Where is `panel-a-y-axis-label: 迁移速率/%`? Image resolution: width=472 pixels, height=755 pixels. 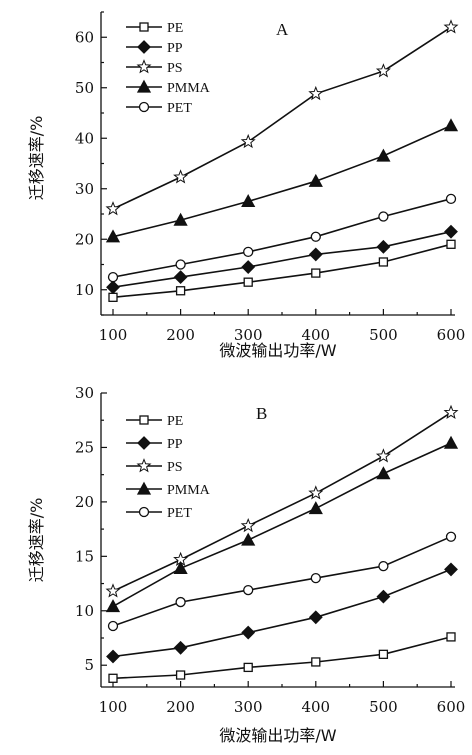 panel-a-y-axis-label: 迁移速率/% is located at coordinates (36, 158).